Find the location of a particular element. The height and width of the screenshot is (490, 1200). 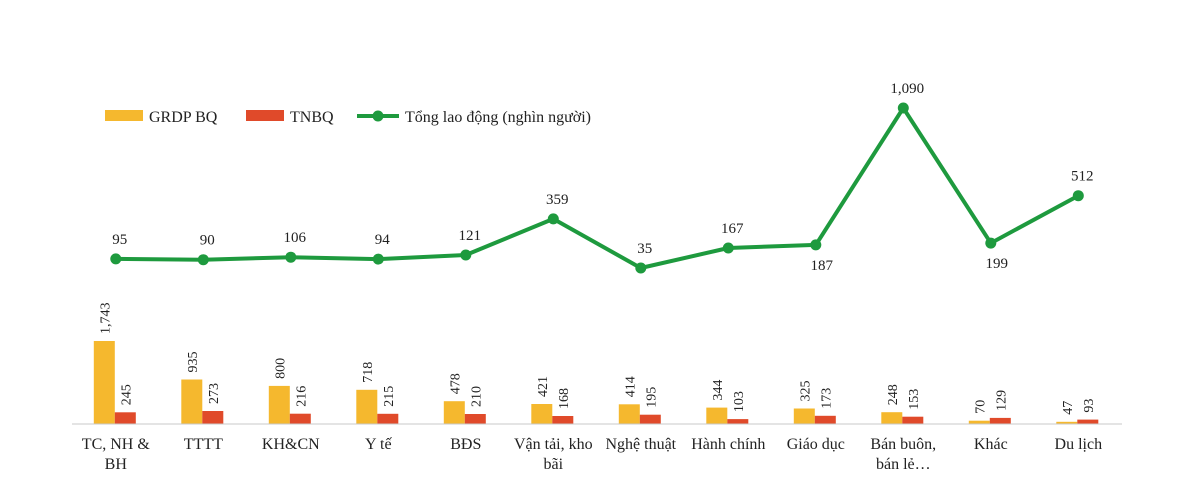

line-value-label: 95 is located at coordinates (119, 240).